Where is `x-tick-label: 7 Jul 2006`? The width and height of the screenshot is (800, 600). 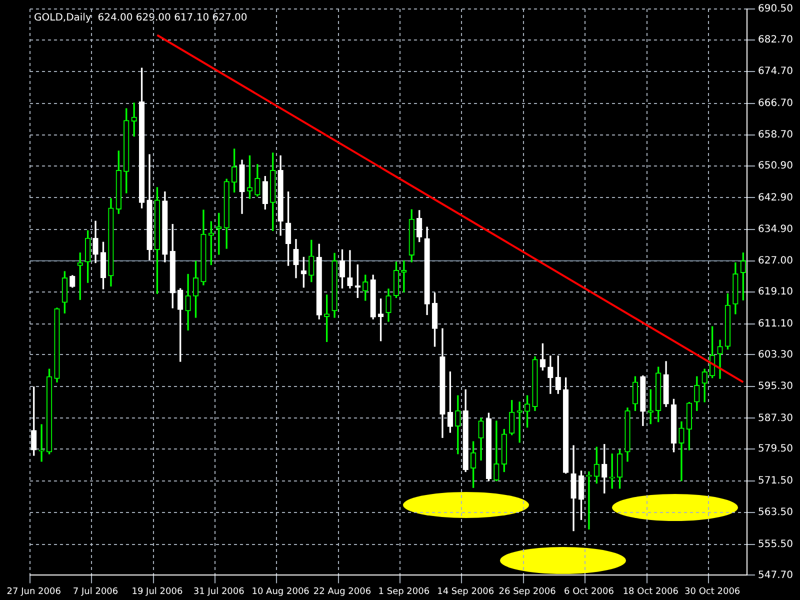
x-tick-label: 7 Jul 2006 is located at coordinates (95, 591).